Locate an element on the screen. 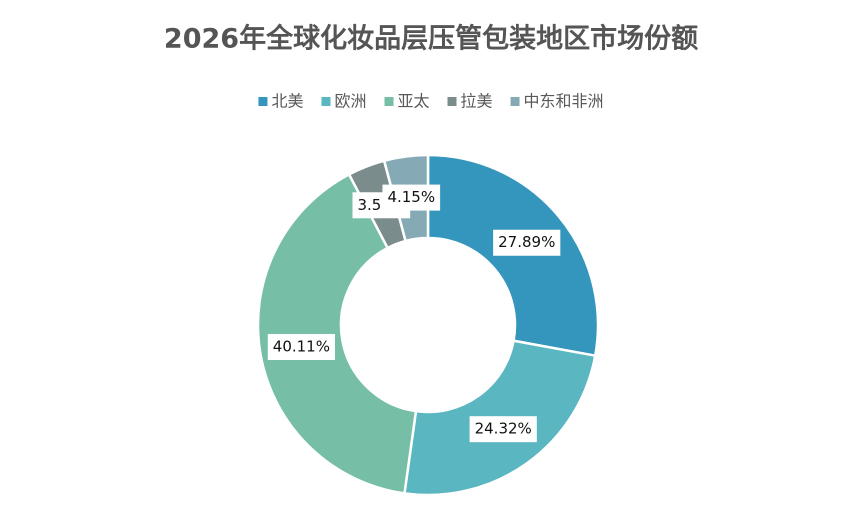 The image size is (863, 511). legend-label: 北美 is located at coordinates (287, 101).